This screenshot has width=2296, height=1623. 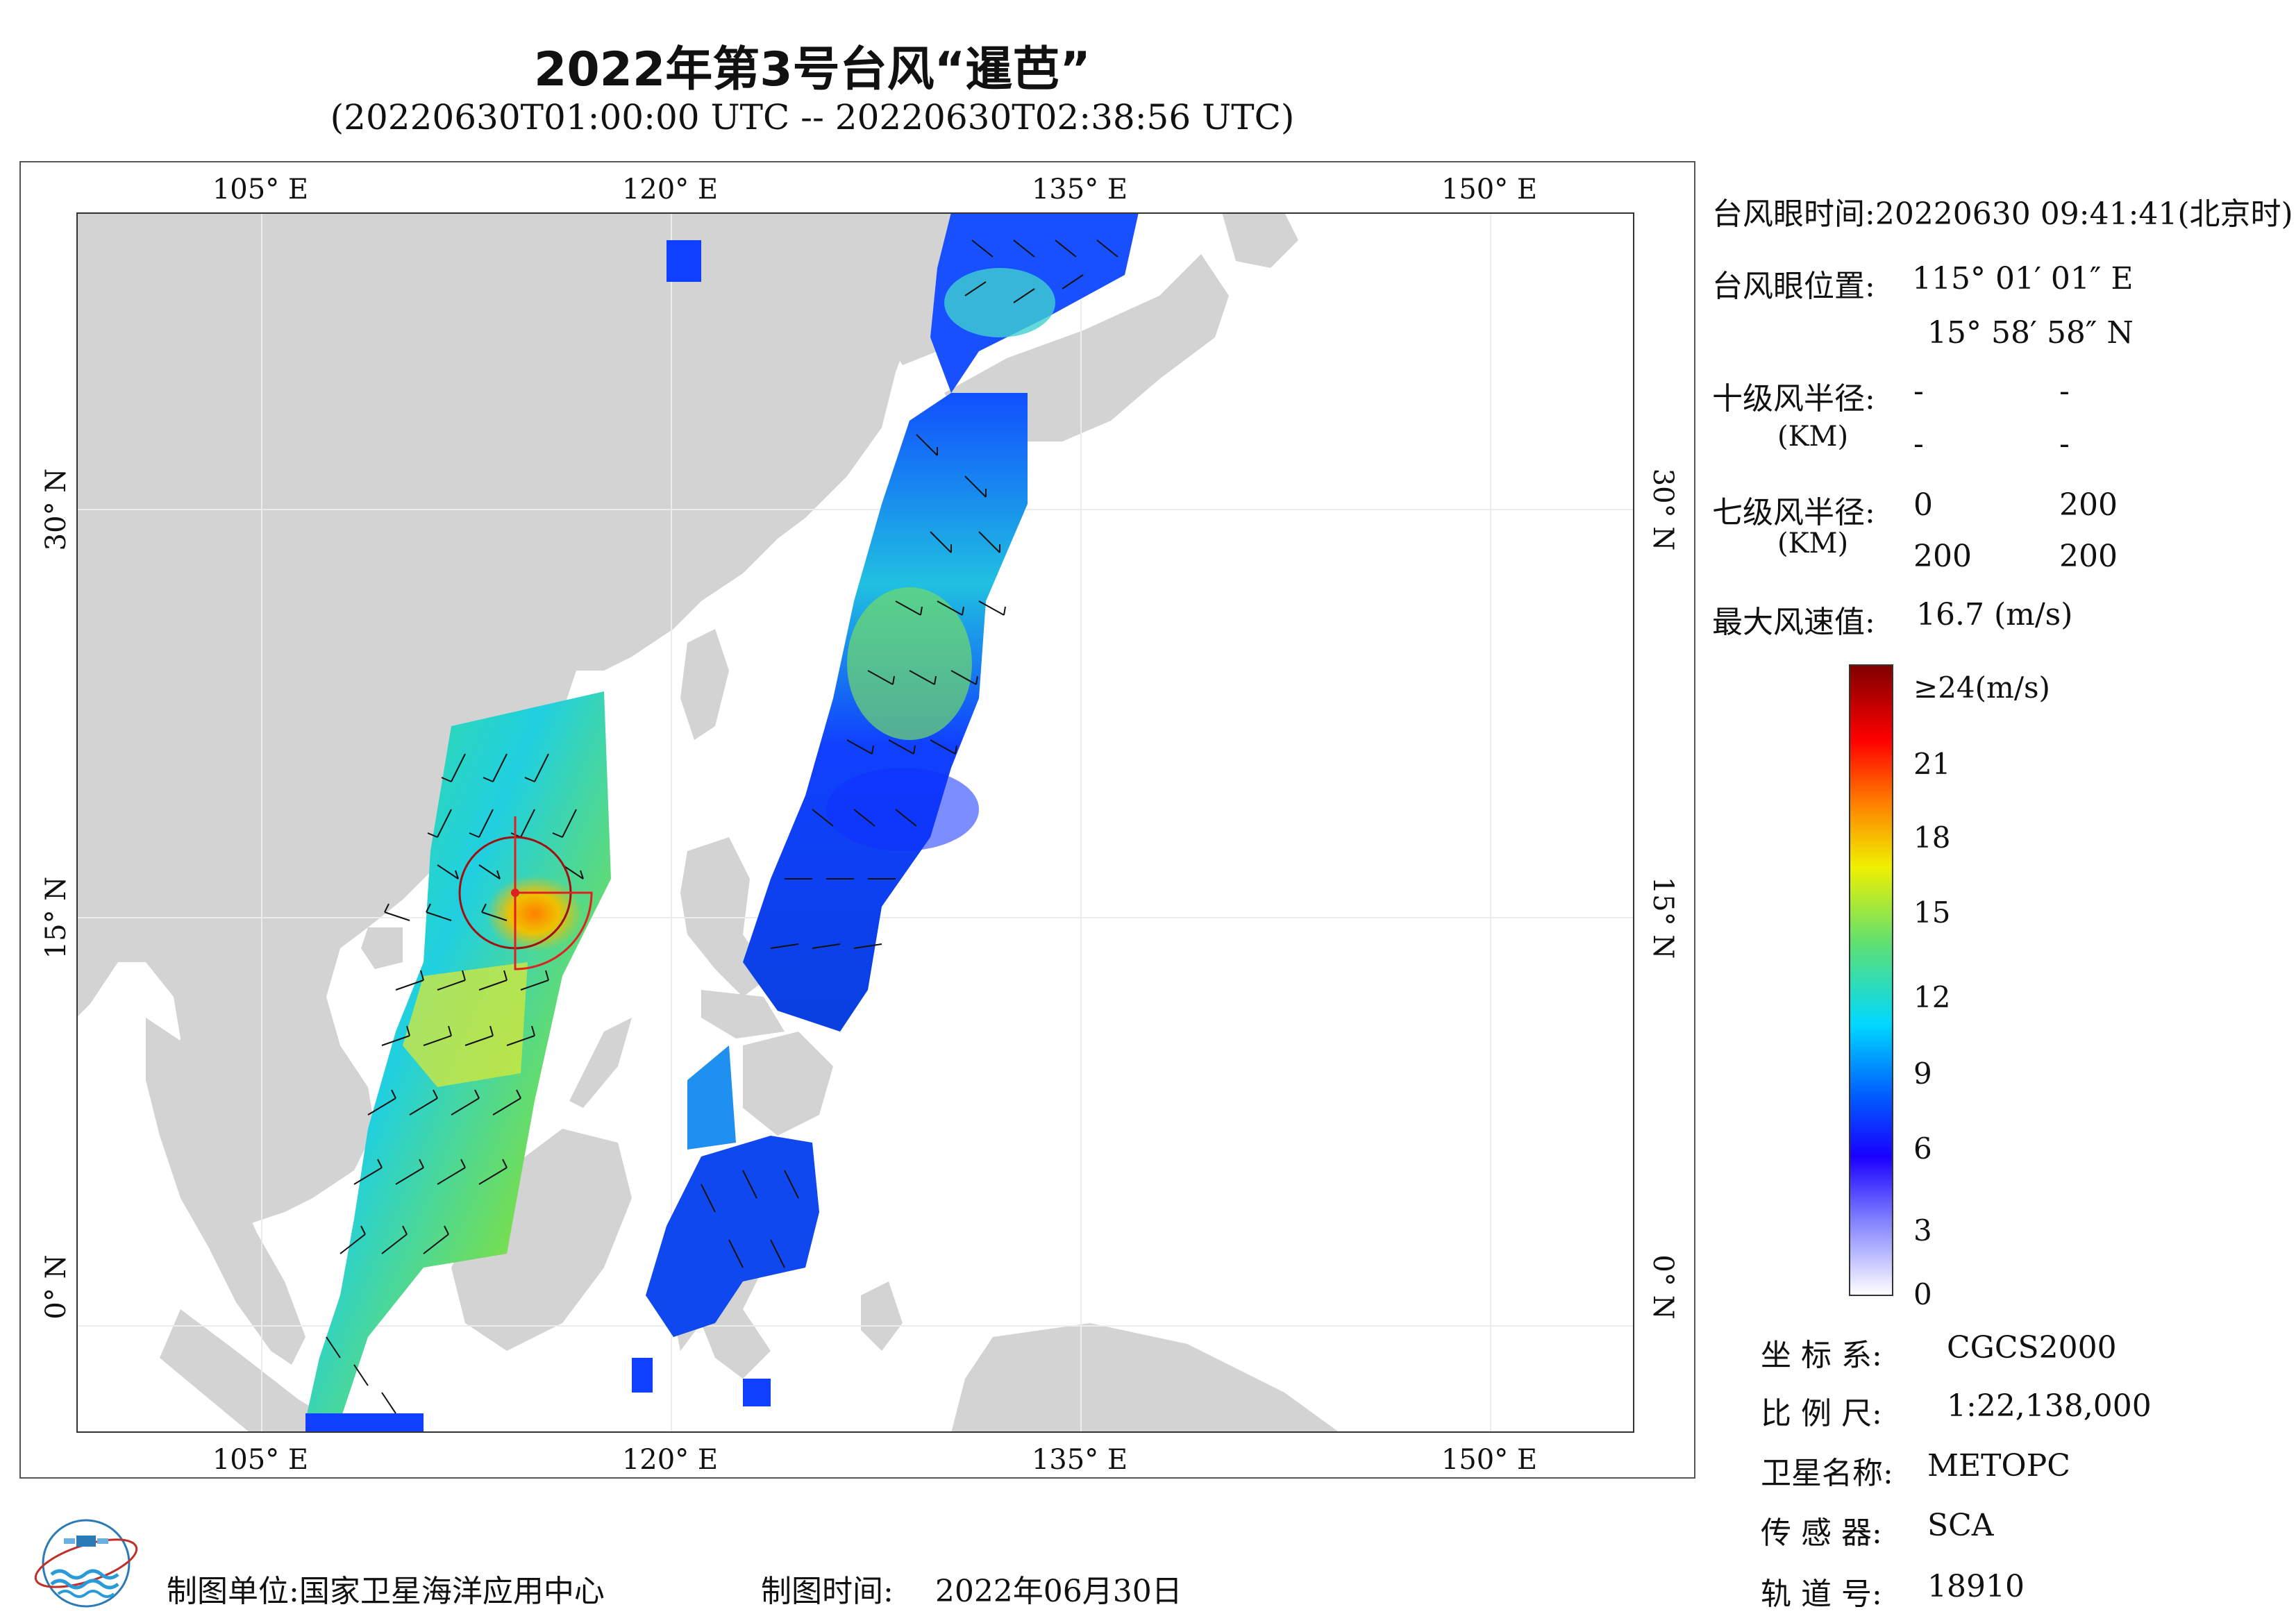 What do you see at coordinates (260, 1460) in the screenshot?
I see `lon-label-bottom-105: 105° E` at bounding box center [260, 1460].